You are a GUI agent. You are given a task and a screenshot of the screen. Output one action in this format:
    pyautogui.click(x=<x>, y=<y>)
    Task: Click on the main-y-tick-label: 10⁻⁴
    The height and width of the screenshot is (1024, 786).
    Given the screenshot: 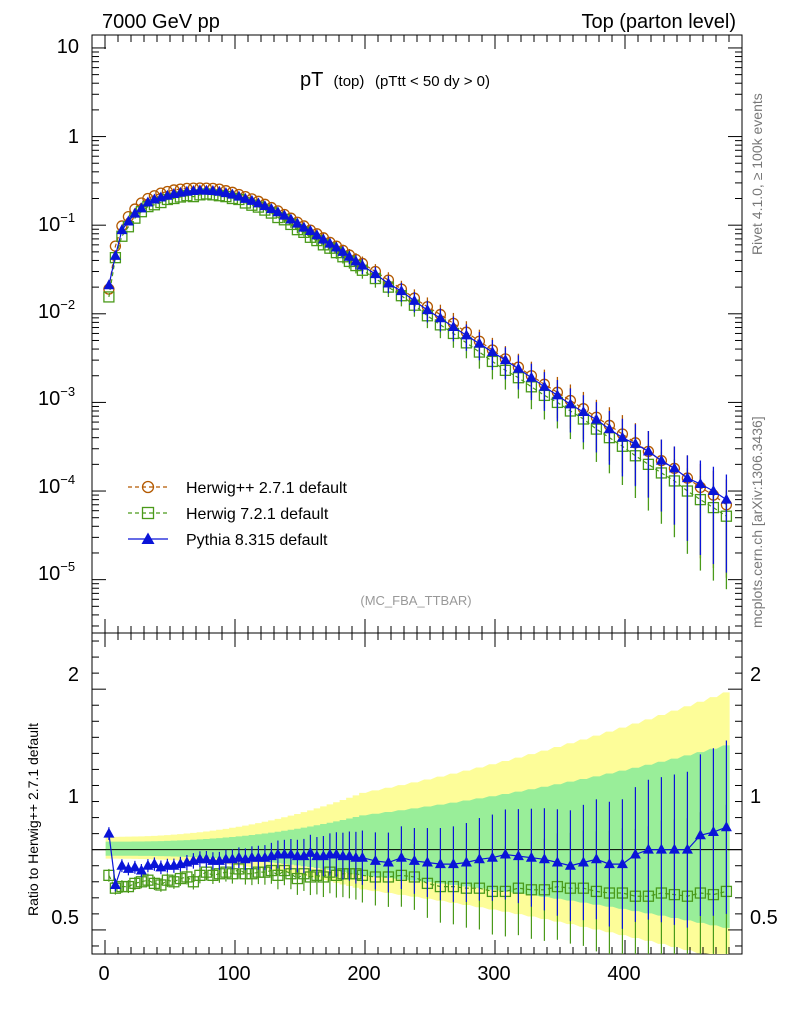 What is the action you would take?
    pyautogui.click(x=56, y=485)
    